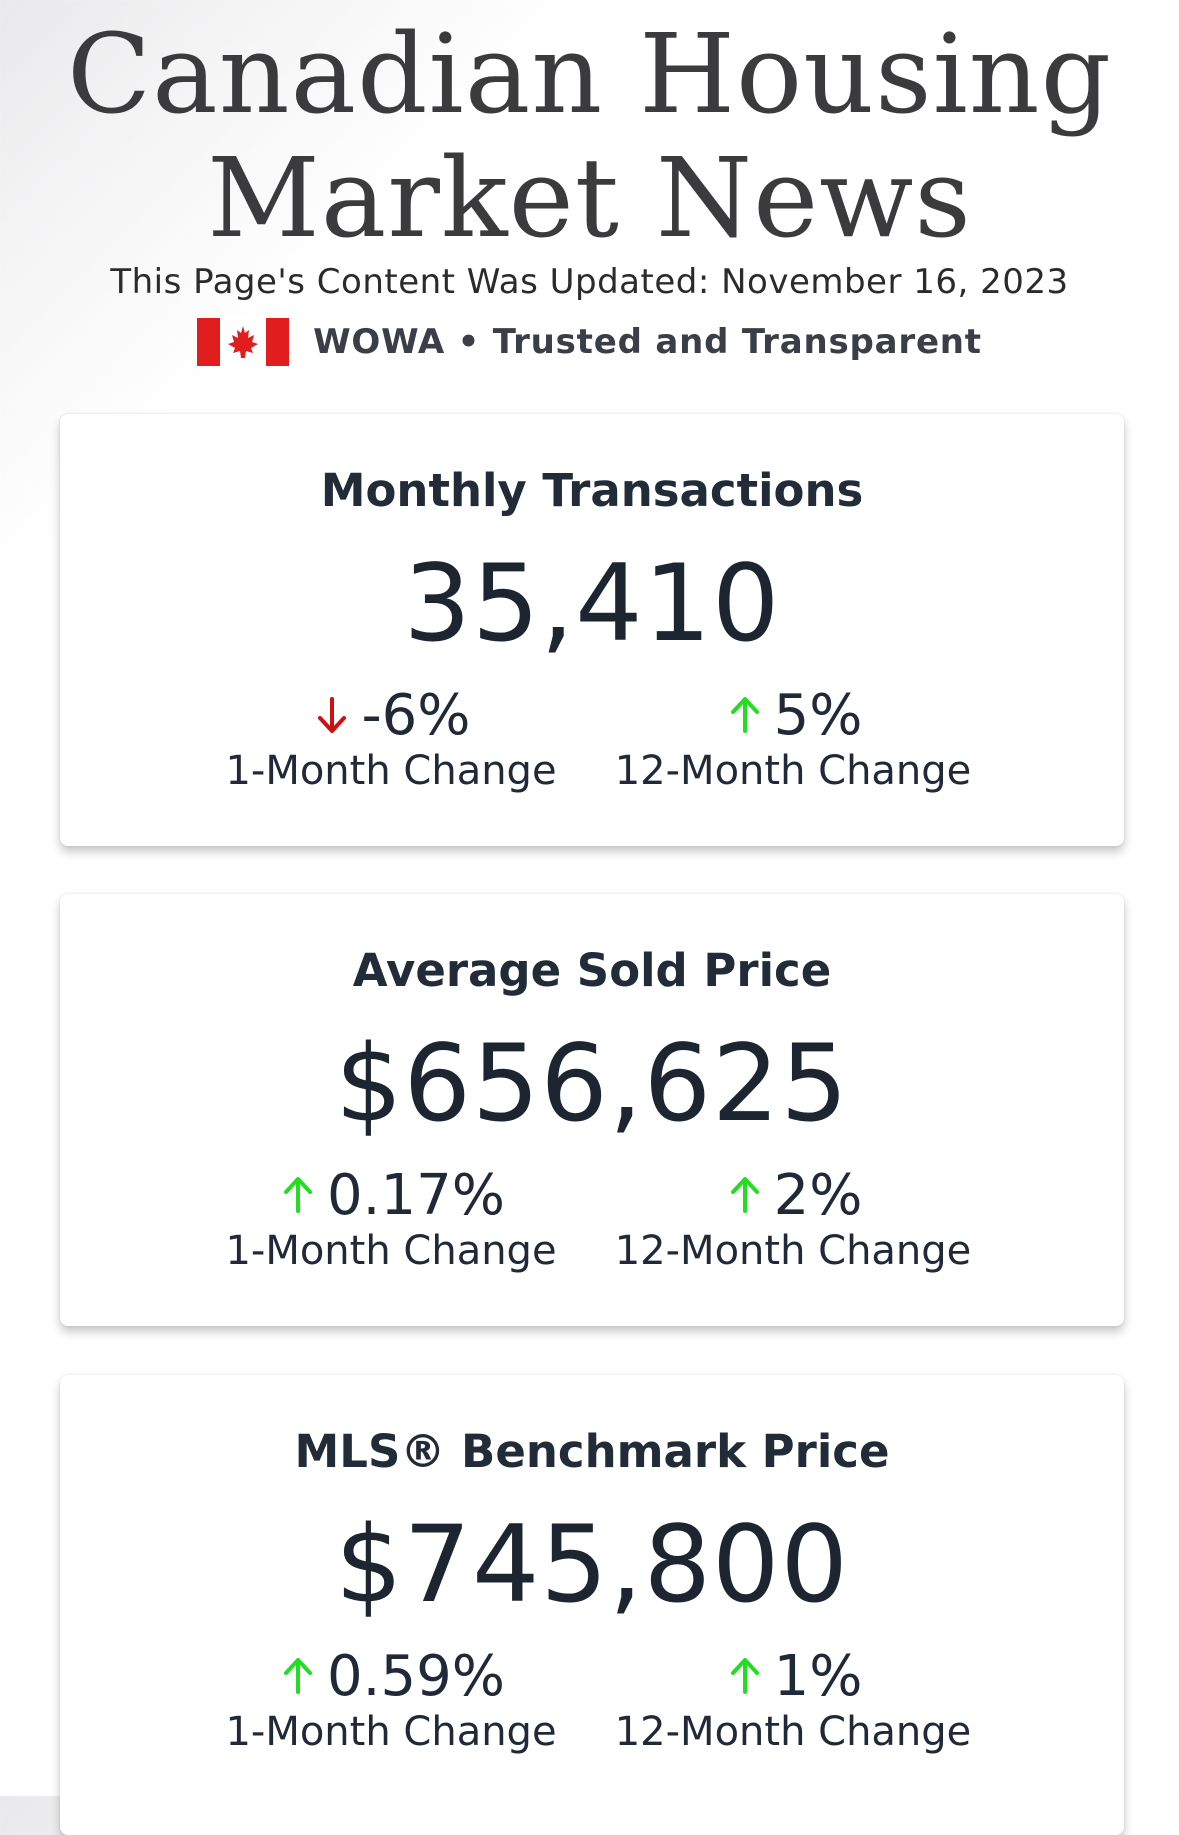 This screenshot has height=1835, width=1179. I want to click on brand-line: WOWA • Trusted and Transparent, so click(589, 342).